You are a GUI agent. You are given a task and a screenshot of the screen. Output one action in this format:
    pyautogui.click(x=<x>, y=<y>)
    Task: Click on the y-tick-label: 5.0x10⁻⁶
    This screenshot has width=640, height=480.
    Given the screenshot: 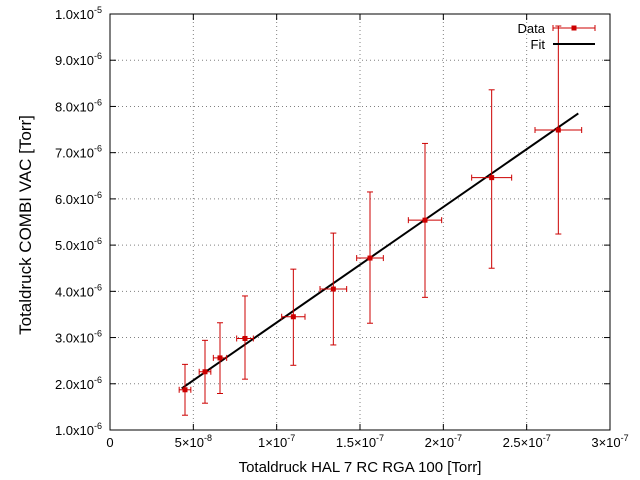 What is the action you would take?
    pyautogui.click(x=78, y=244)
    